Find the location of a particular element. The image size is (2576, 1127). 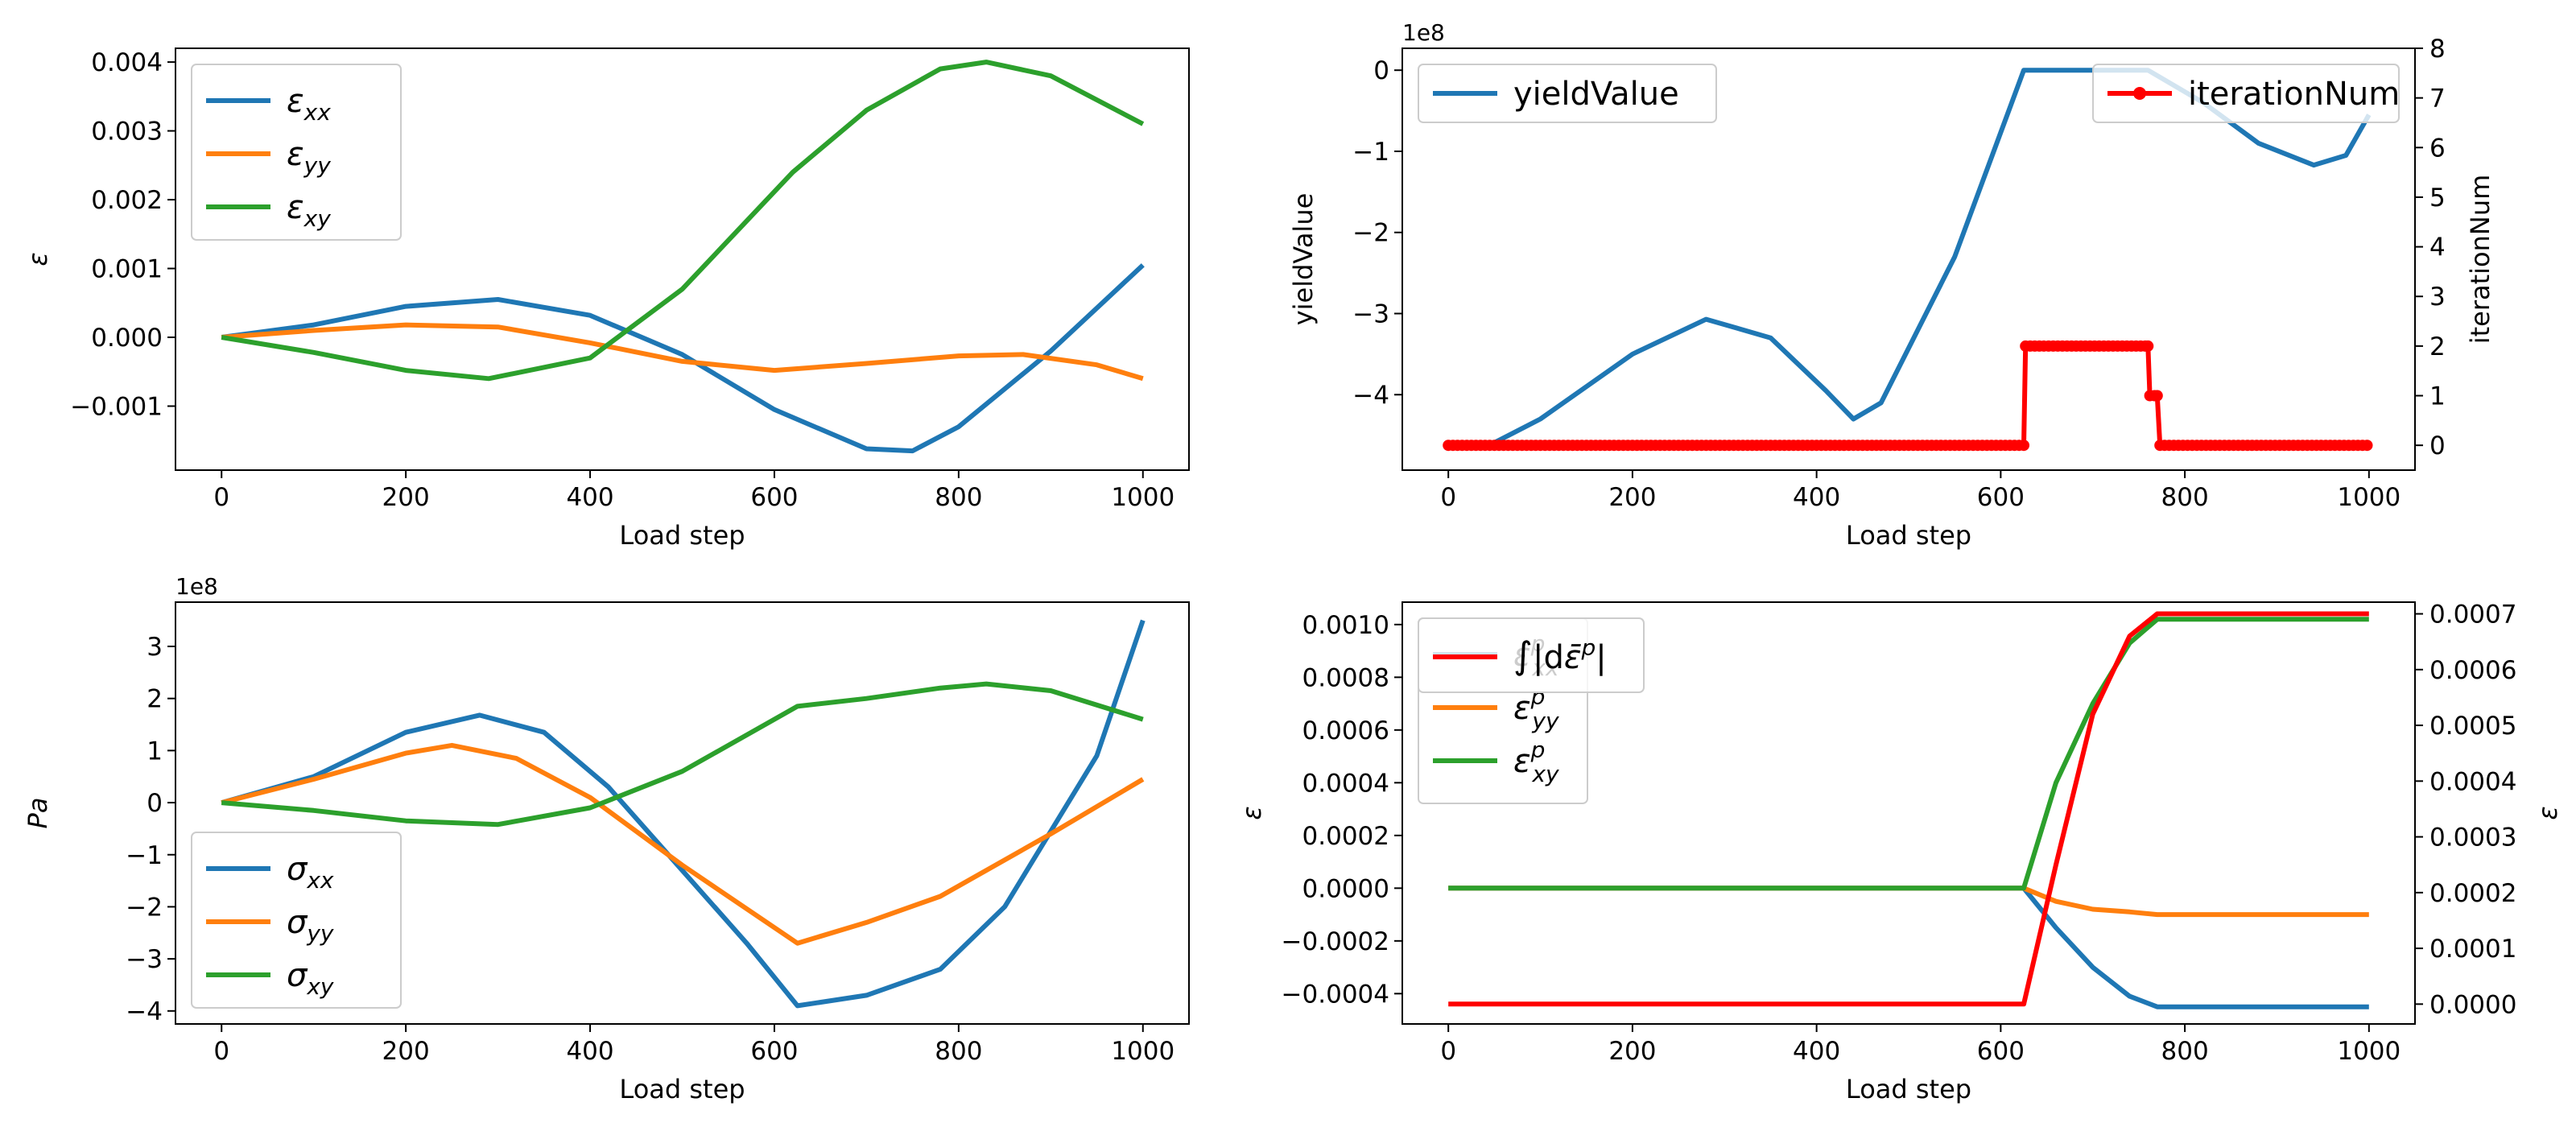

y-tick-label: −4 is located at coordinates (1370, 395).